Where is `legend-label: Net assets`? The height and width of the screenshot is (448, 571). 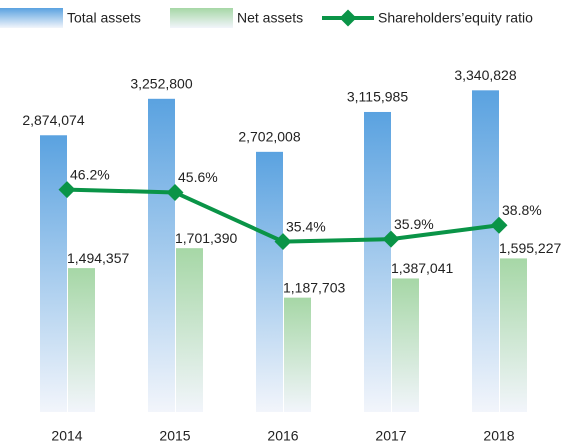
legend-label: Net assets is located at coordinates (270, 18).